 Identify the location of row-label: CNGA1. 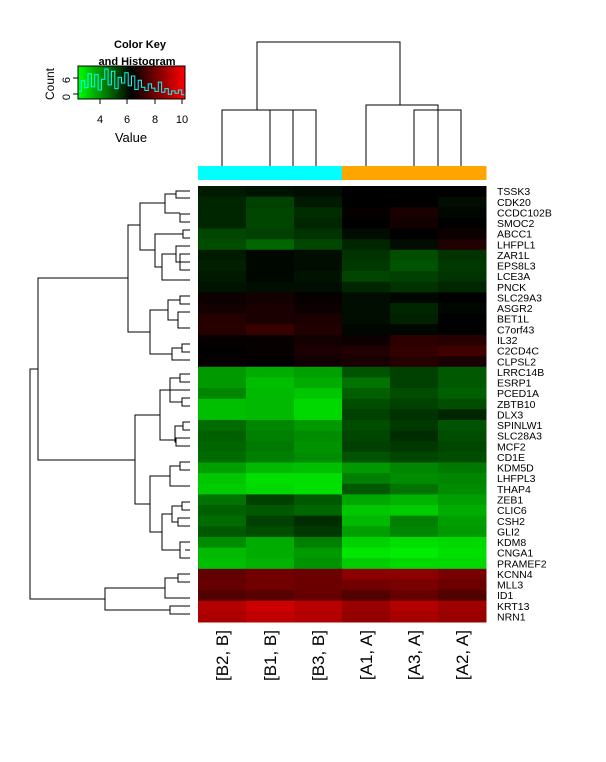
(515, 554).